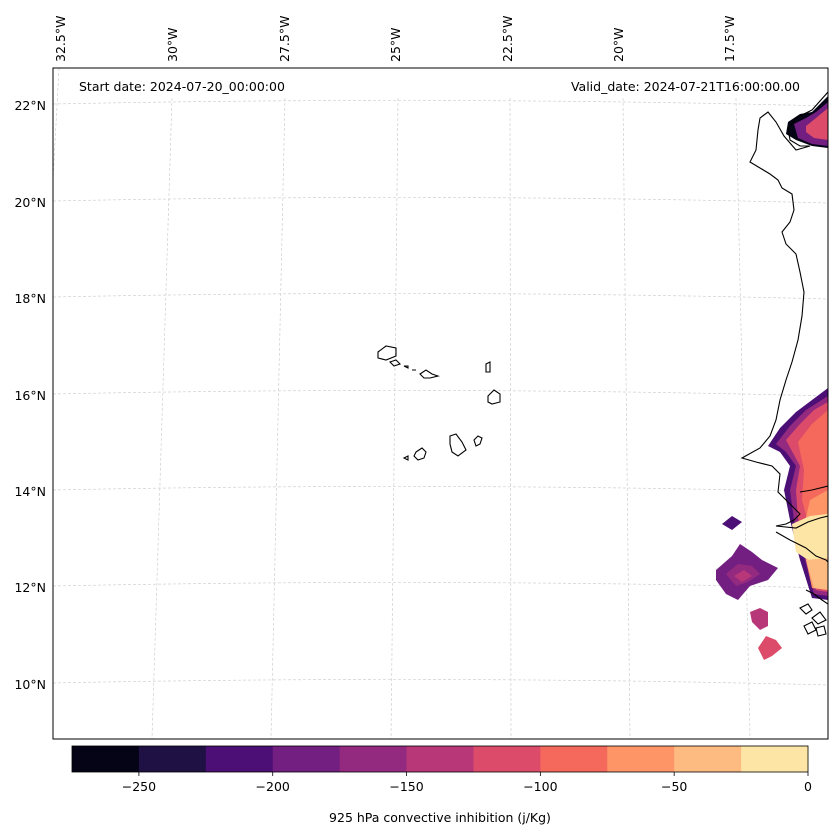 The image size is (837, 836). I want to click on gridline-lat-12n, so click(440, 585).